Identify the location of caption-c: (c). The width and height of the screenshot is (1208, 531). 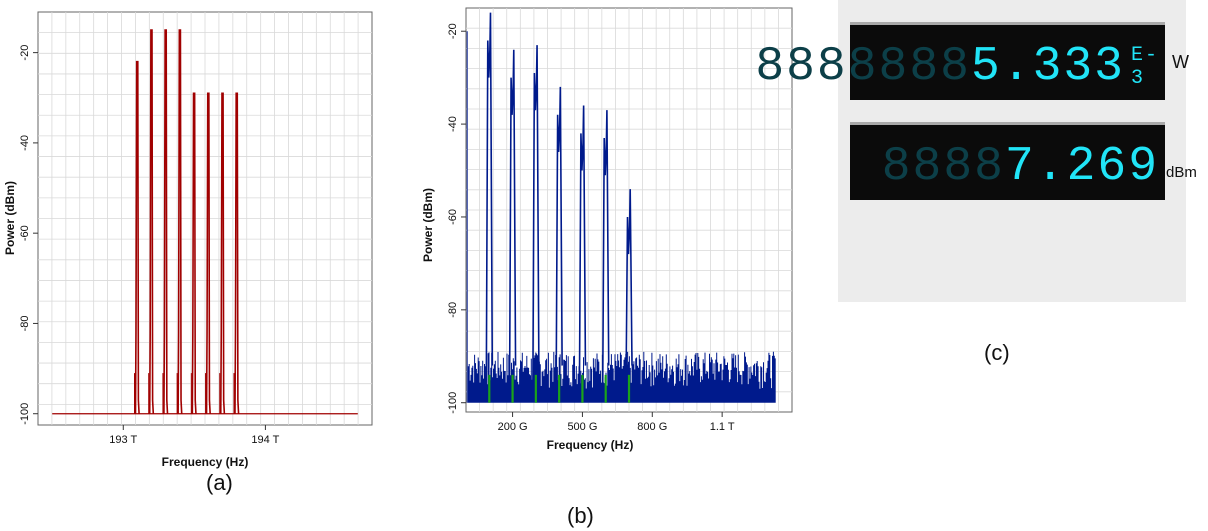
(997, 352).